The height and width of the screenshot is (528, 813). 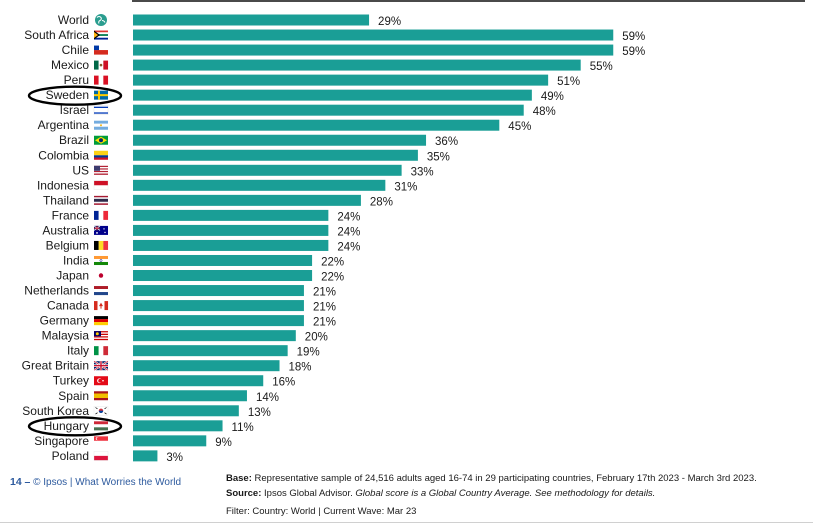 What do you see at coordinates (145, 456) in the screenshot?
I see `bar-poland` at bounding box center [145, 456].